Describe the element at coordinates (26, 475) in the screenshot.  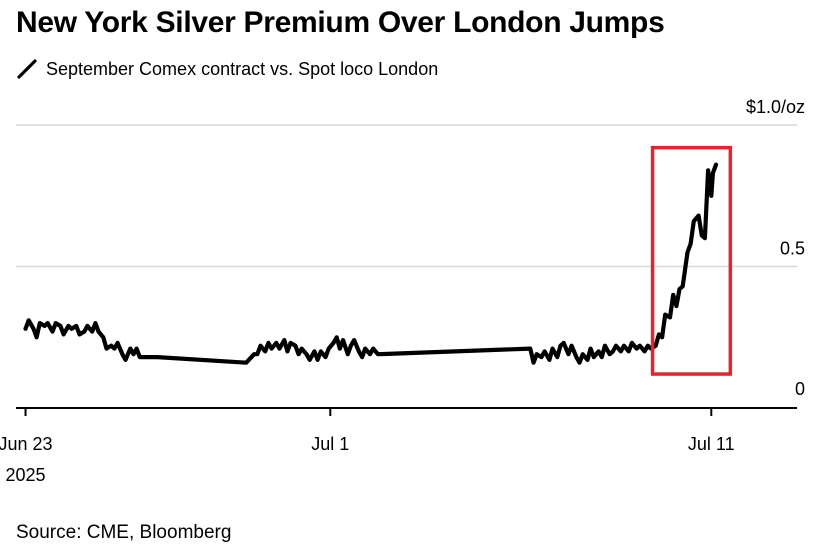
I see `x-tick-sublabel: 2025` at that location.